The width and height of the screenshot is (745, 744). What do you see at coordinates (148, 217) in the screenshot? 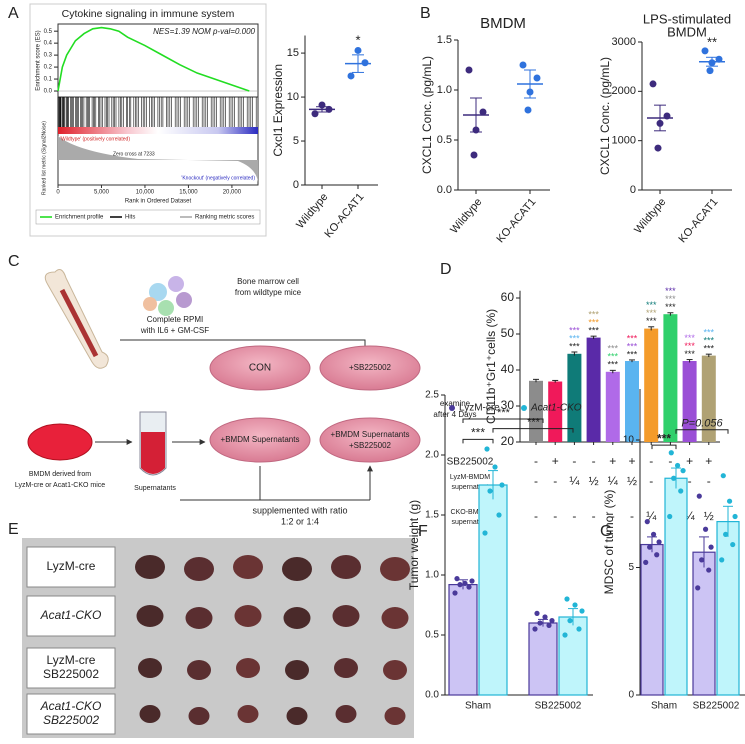
I see `legend-box` at bounding box center [148, 217].